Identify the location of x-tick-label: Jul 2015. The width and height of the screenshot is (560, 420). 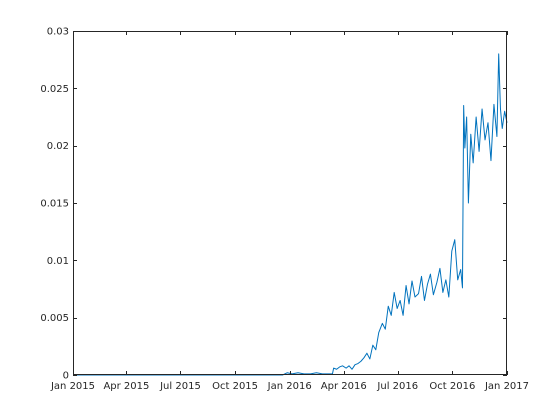
(180, 386).